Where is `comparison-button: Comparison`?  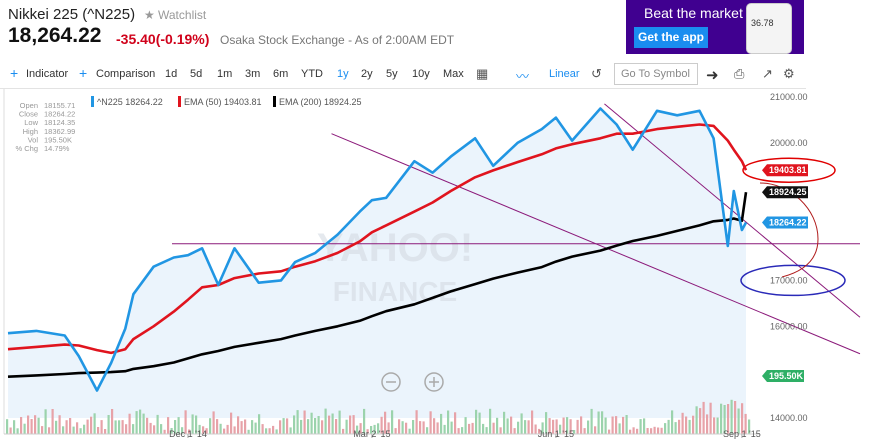 comparison-button: Comparison is located at coordinates (126, 74).